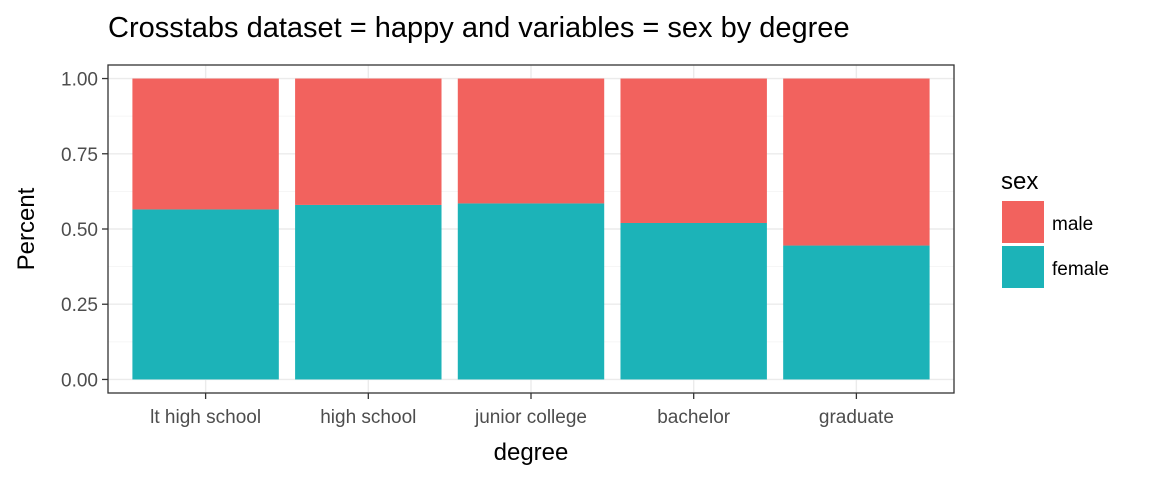 Image resolution: width=1152 pixels, height=480 pixels. Describe the element at coordinates (79, 380) in the screenshot. I see `y-tick-label: 0.00` at that location.